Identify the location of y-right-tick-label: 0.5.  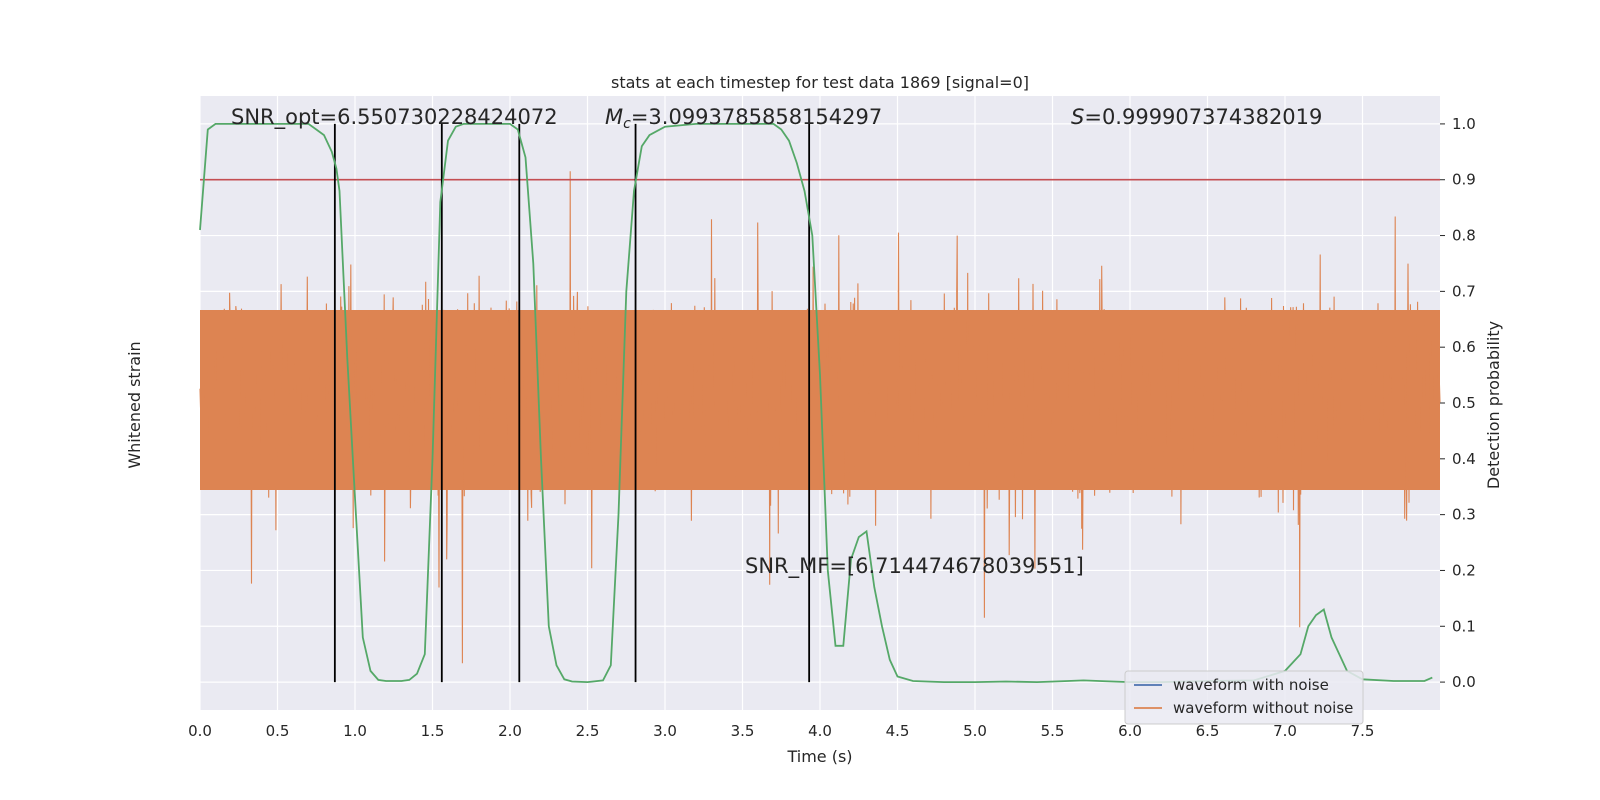
(1464, 403).